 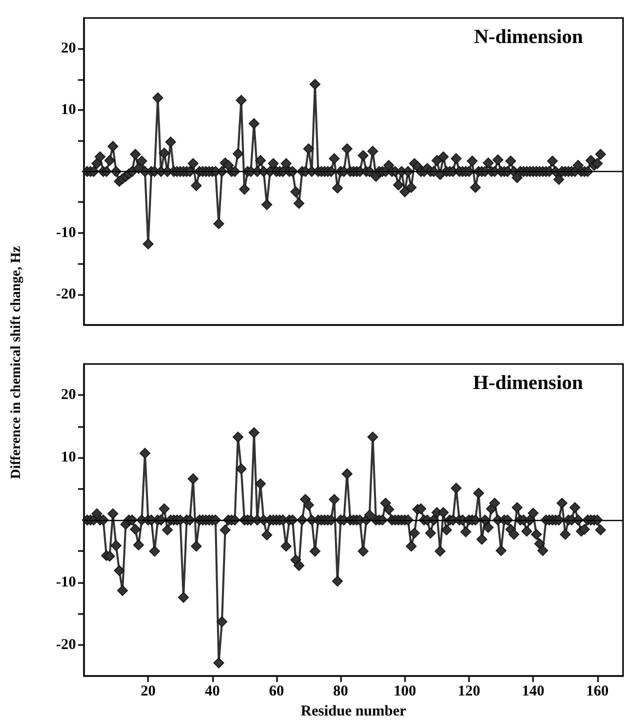 I want to click on x-tick-label: 140, so click(x=533, y=692).